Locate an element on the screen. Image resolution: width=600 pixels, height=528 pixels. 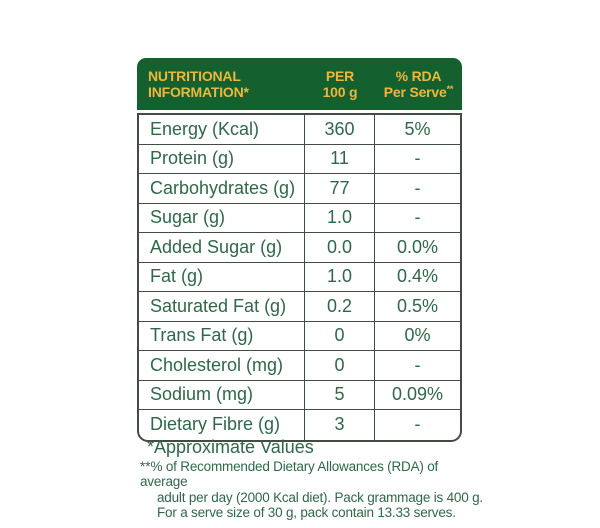
table-row-fat: Fat (g) 1.0 0.4% is located at coordinates (299, 277).